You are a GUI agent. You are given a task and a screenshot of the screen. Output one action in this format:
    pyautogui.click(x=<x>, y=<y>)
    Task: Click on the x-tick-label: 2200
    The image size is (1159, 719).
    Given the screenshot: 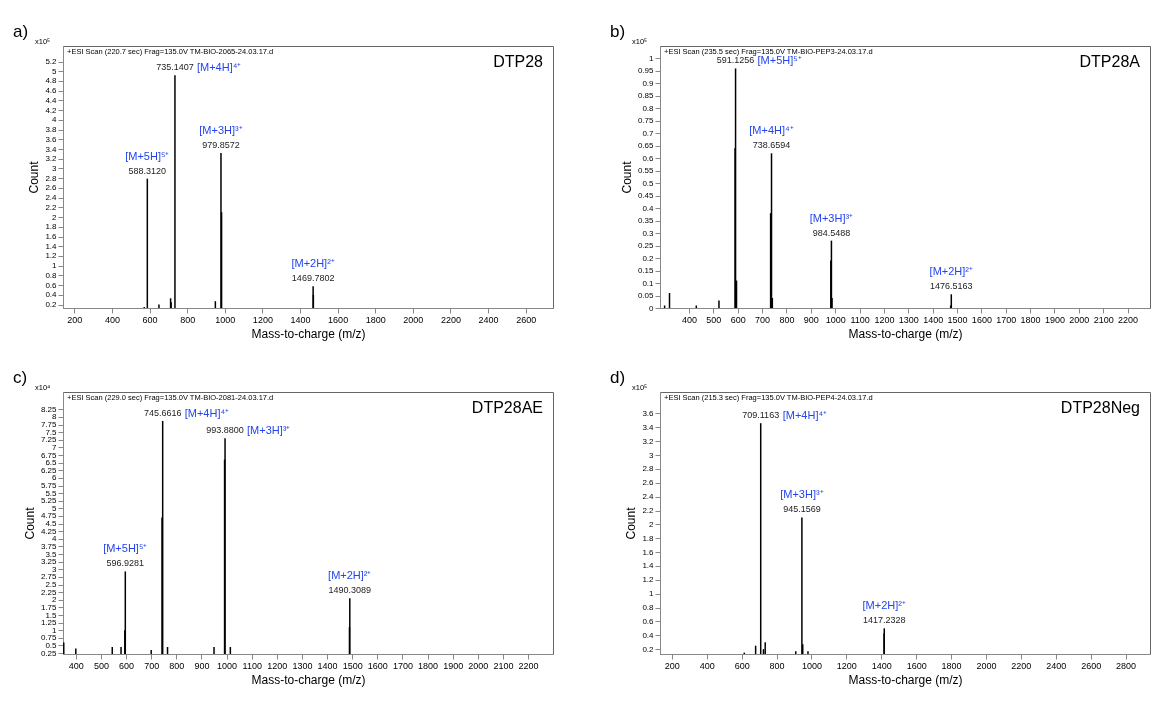 What is the action you would take?
    pyautogui.click(x=1021, y=665)
    